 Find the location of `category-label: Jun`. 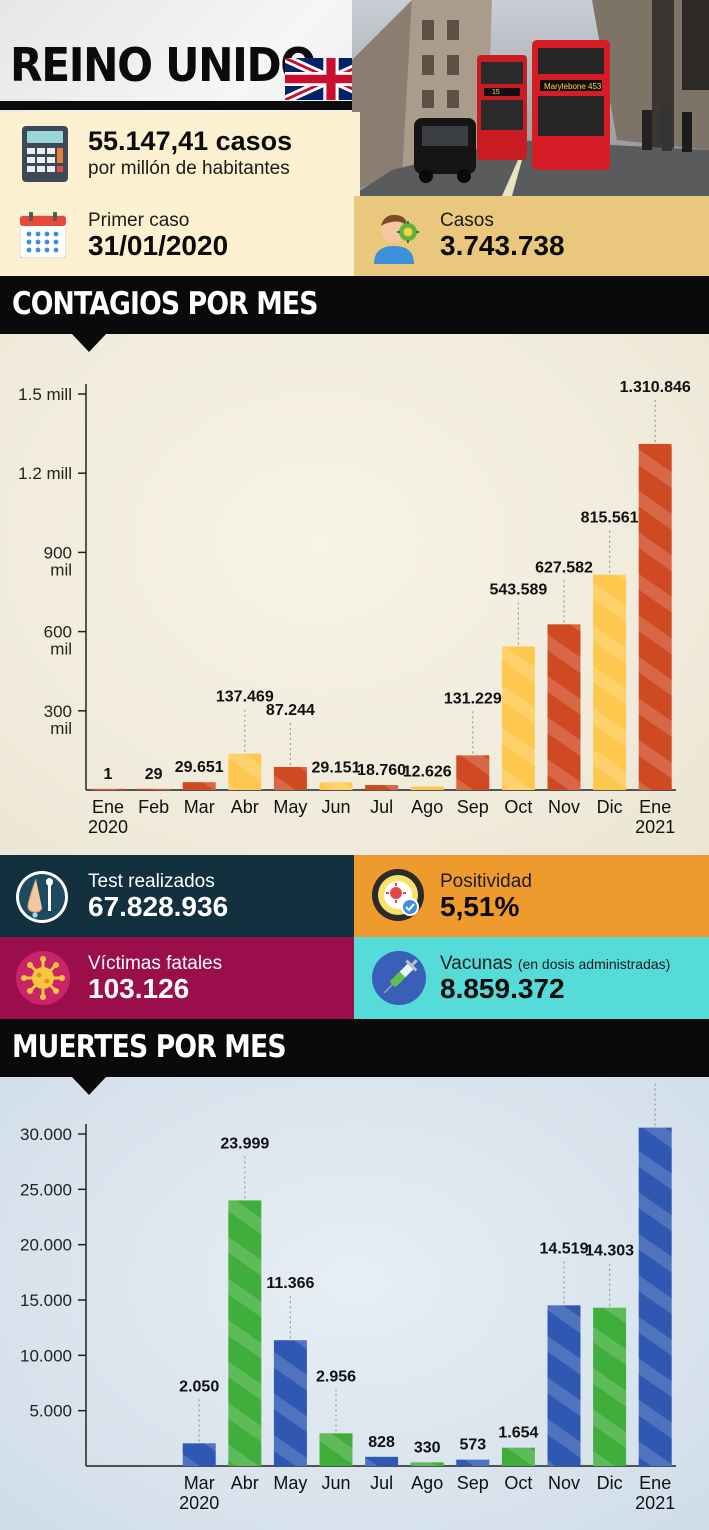

category-label: Jun is located at coordinates (335, 1483).